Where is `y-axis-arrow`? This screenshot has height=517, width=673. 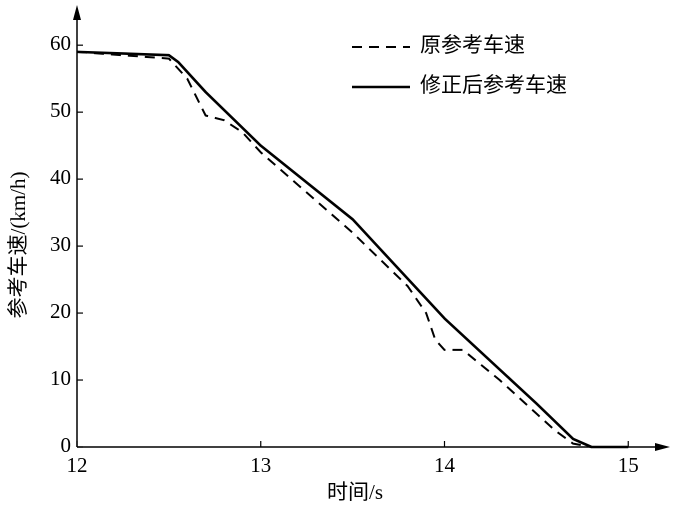 y-axis-arrow is located at coordinates (77, 12).